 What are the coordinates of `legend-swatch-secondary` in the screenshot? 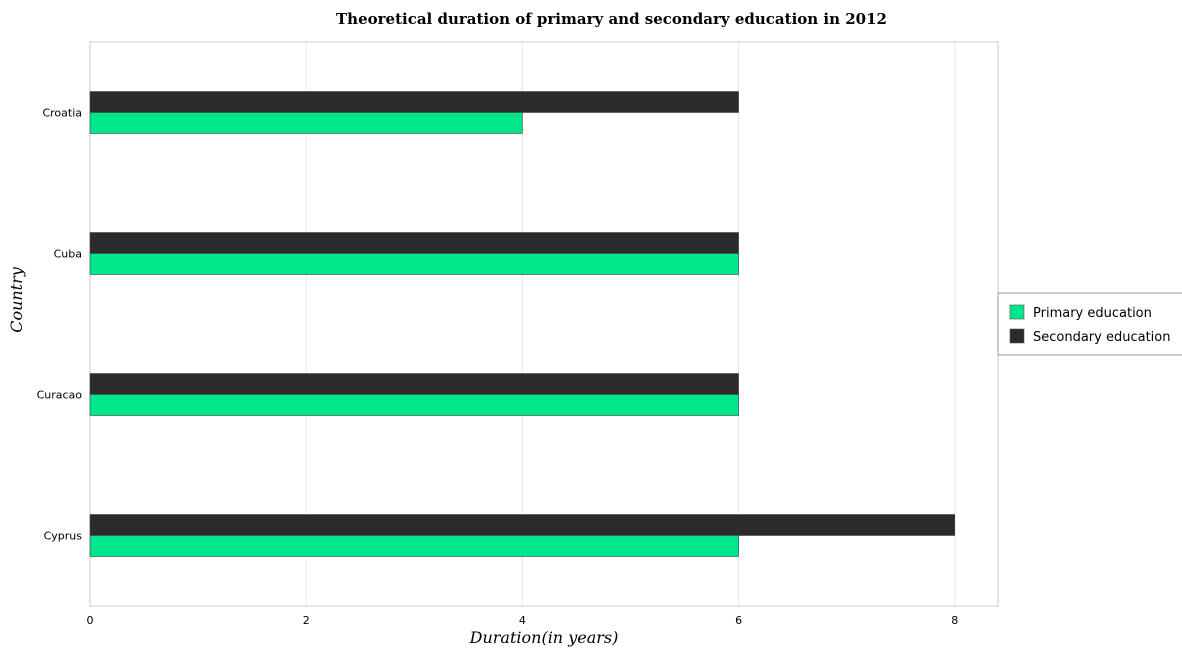 It's located at (1017, 336).